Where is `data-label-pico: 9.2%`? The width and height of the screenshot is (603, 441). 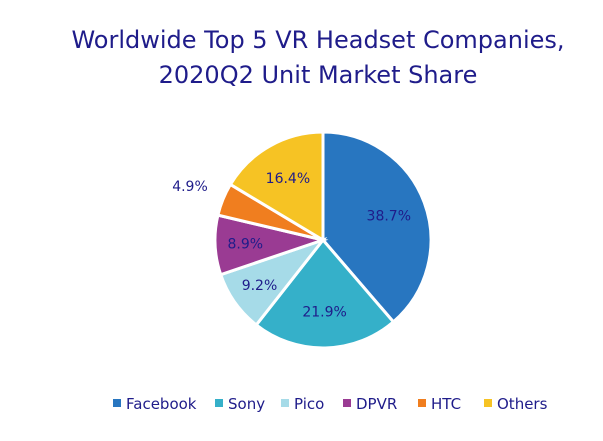 data-label-pico: 9.2% is located at coordinates (260, 286).